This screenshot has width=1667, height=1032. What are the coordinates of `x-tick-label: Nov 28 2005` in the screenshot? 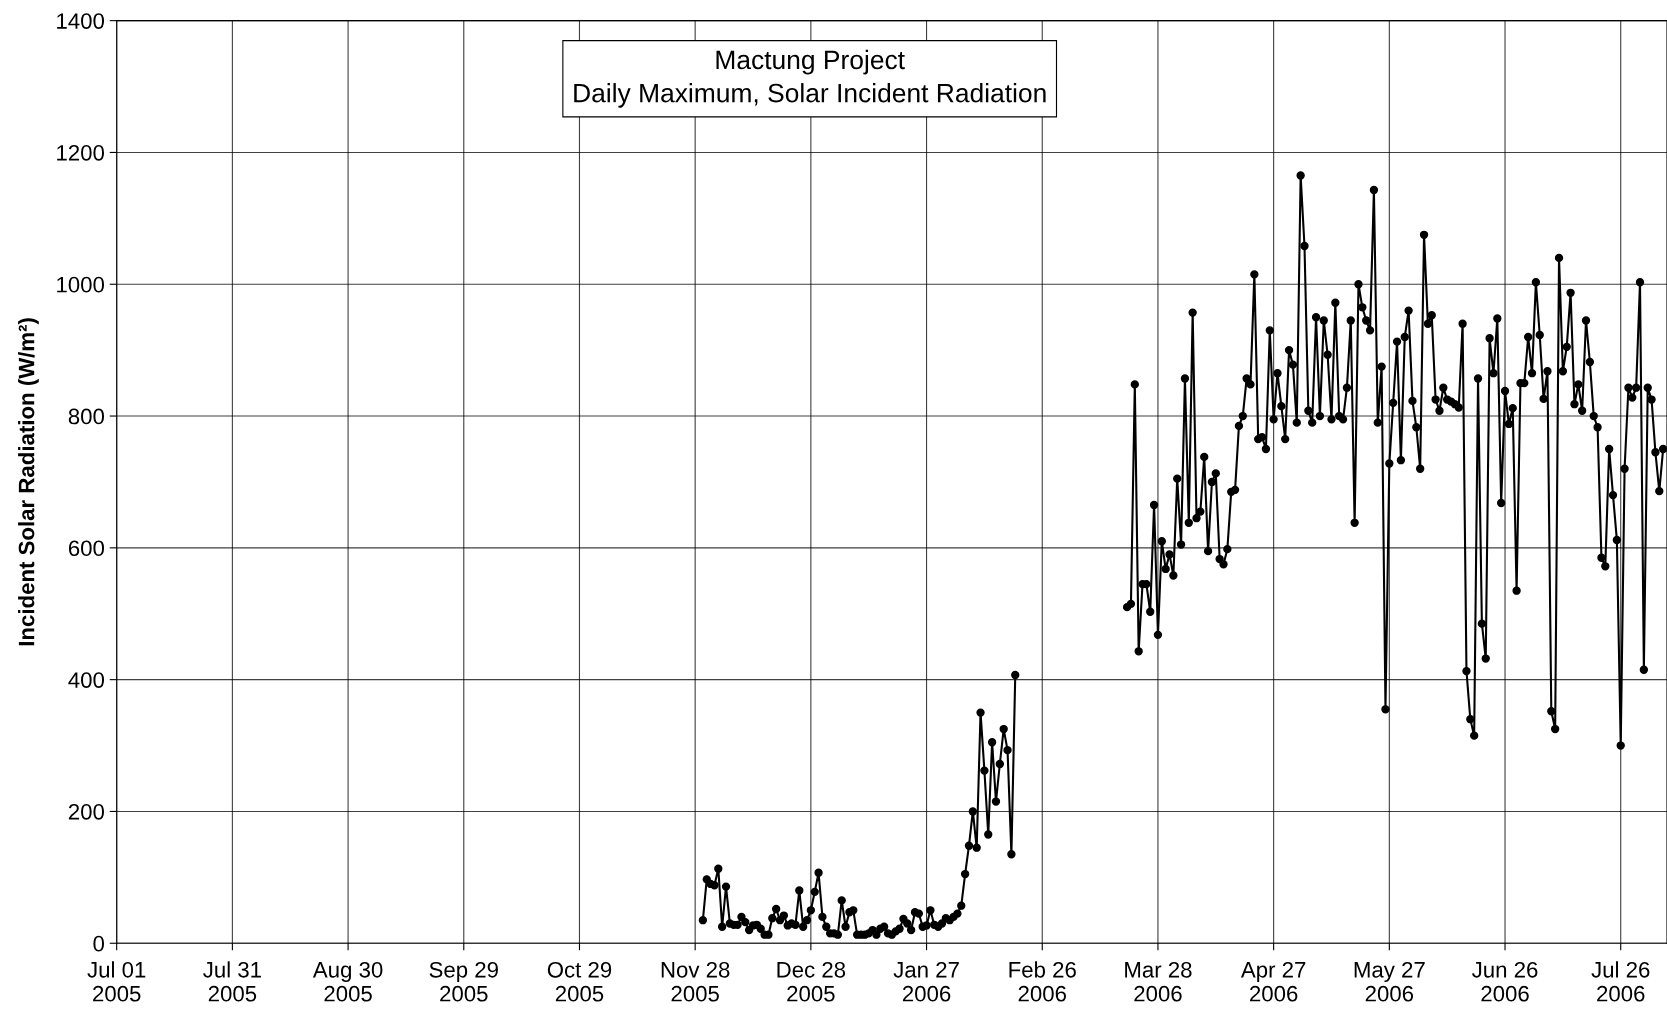 It's located at (695, 981).